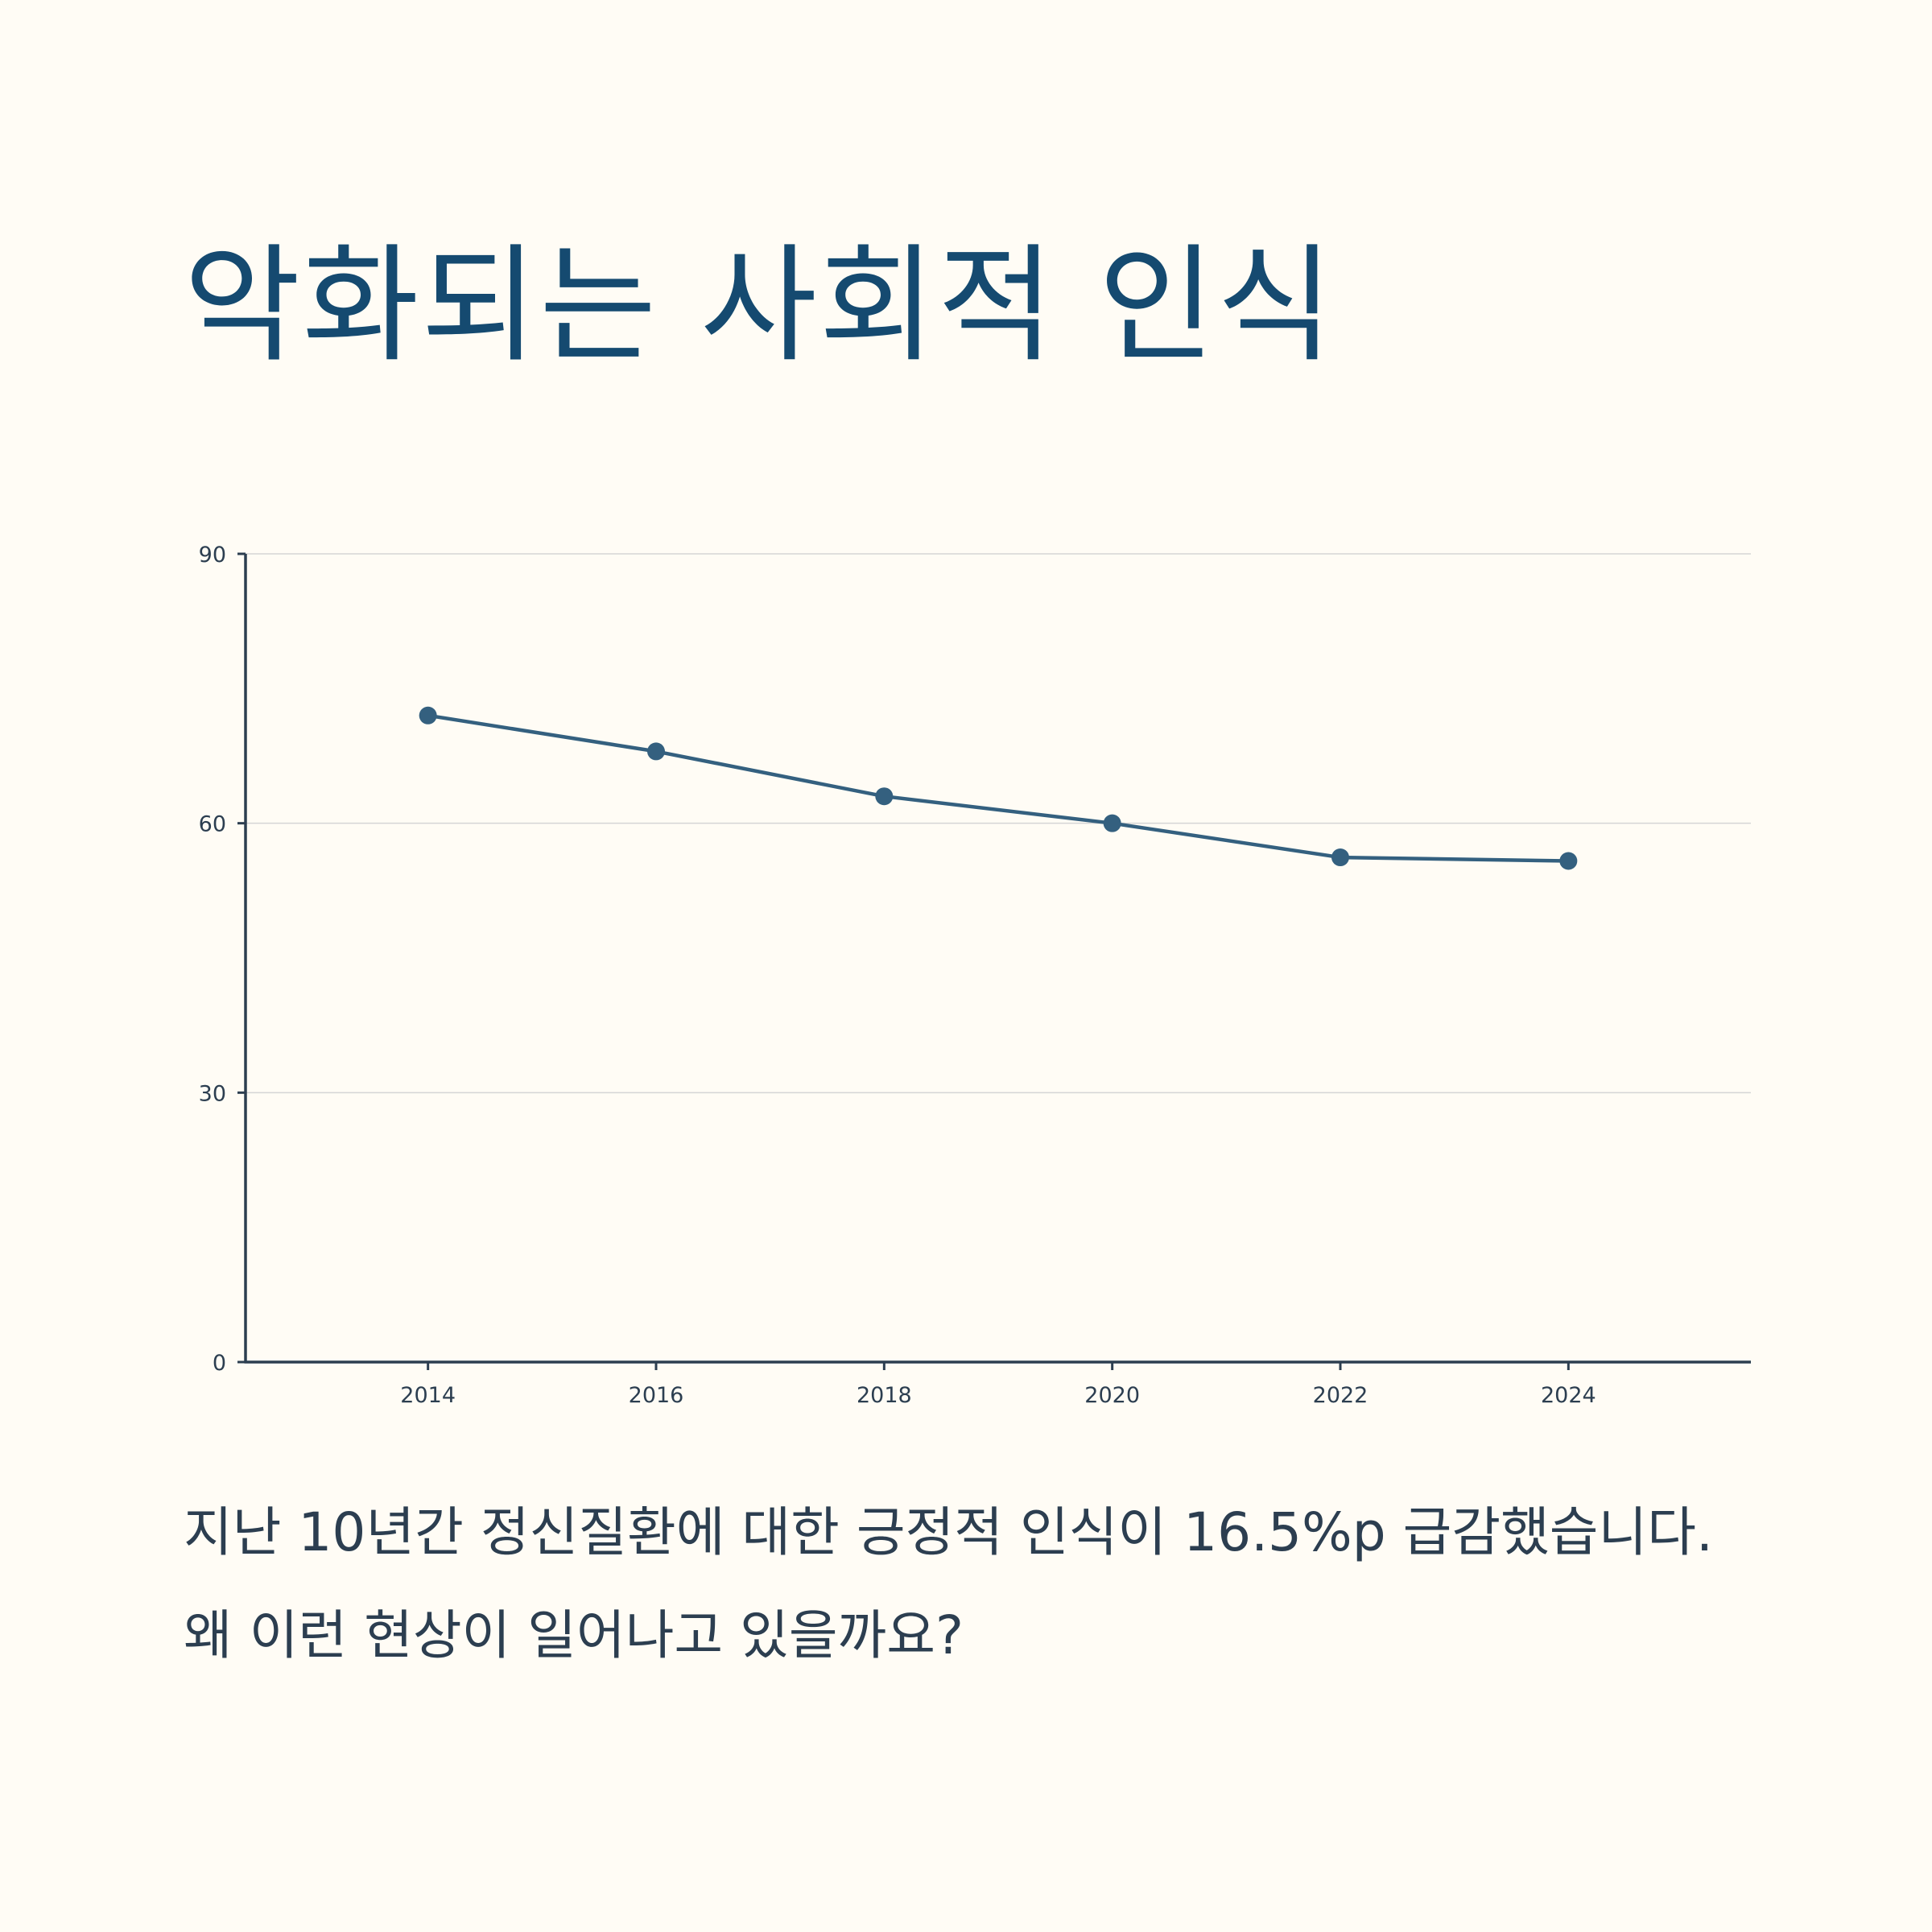 The width and height of the screenshot is (1932, 1932). What do you see at coordinates (212, 824) in the screenshot?
I see `y-tick-label: 60` at bounding box center [212, 824].